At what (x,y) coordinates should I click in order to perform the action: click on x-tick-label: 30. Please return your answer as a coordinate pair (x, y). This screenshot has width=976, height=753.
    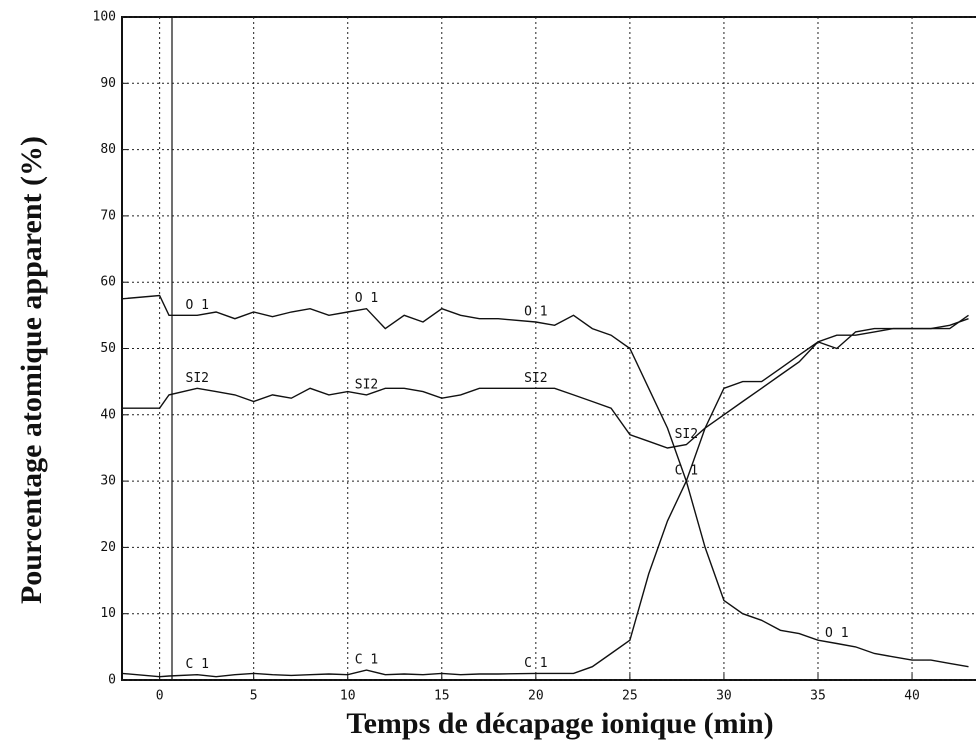
    Looking at the image, I should click on (724, 696).